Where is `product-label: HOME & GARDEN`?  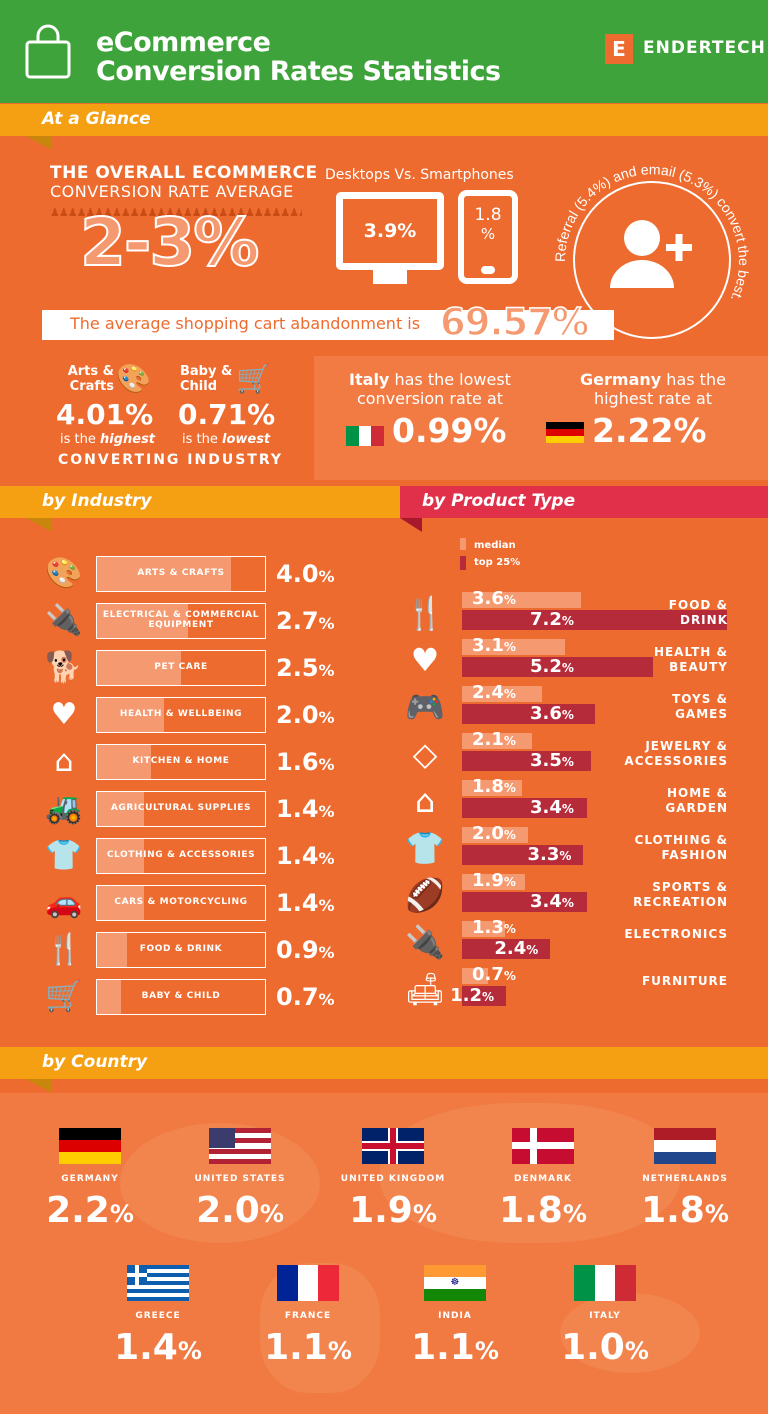 product-label: HOME & GARDEN is located at coordinates (696, 801).